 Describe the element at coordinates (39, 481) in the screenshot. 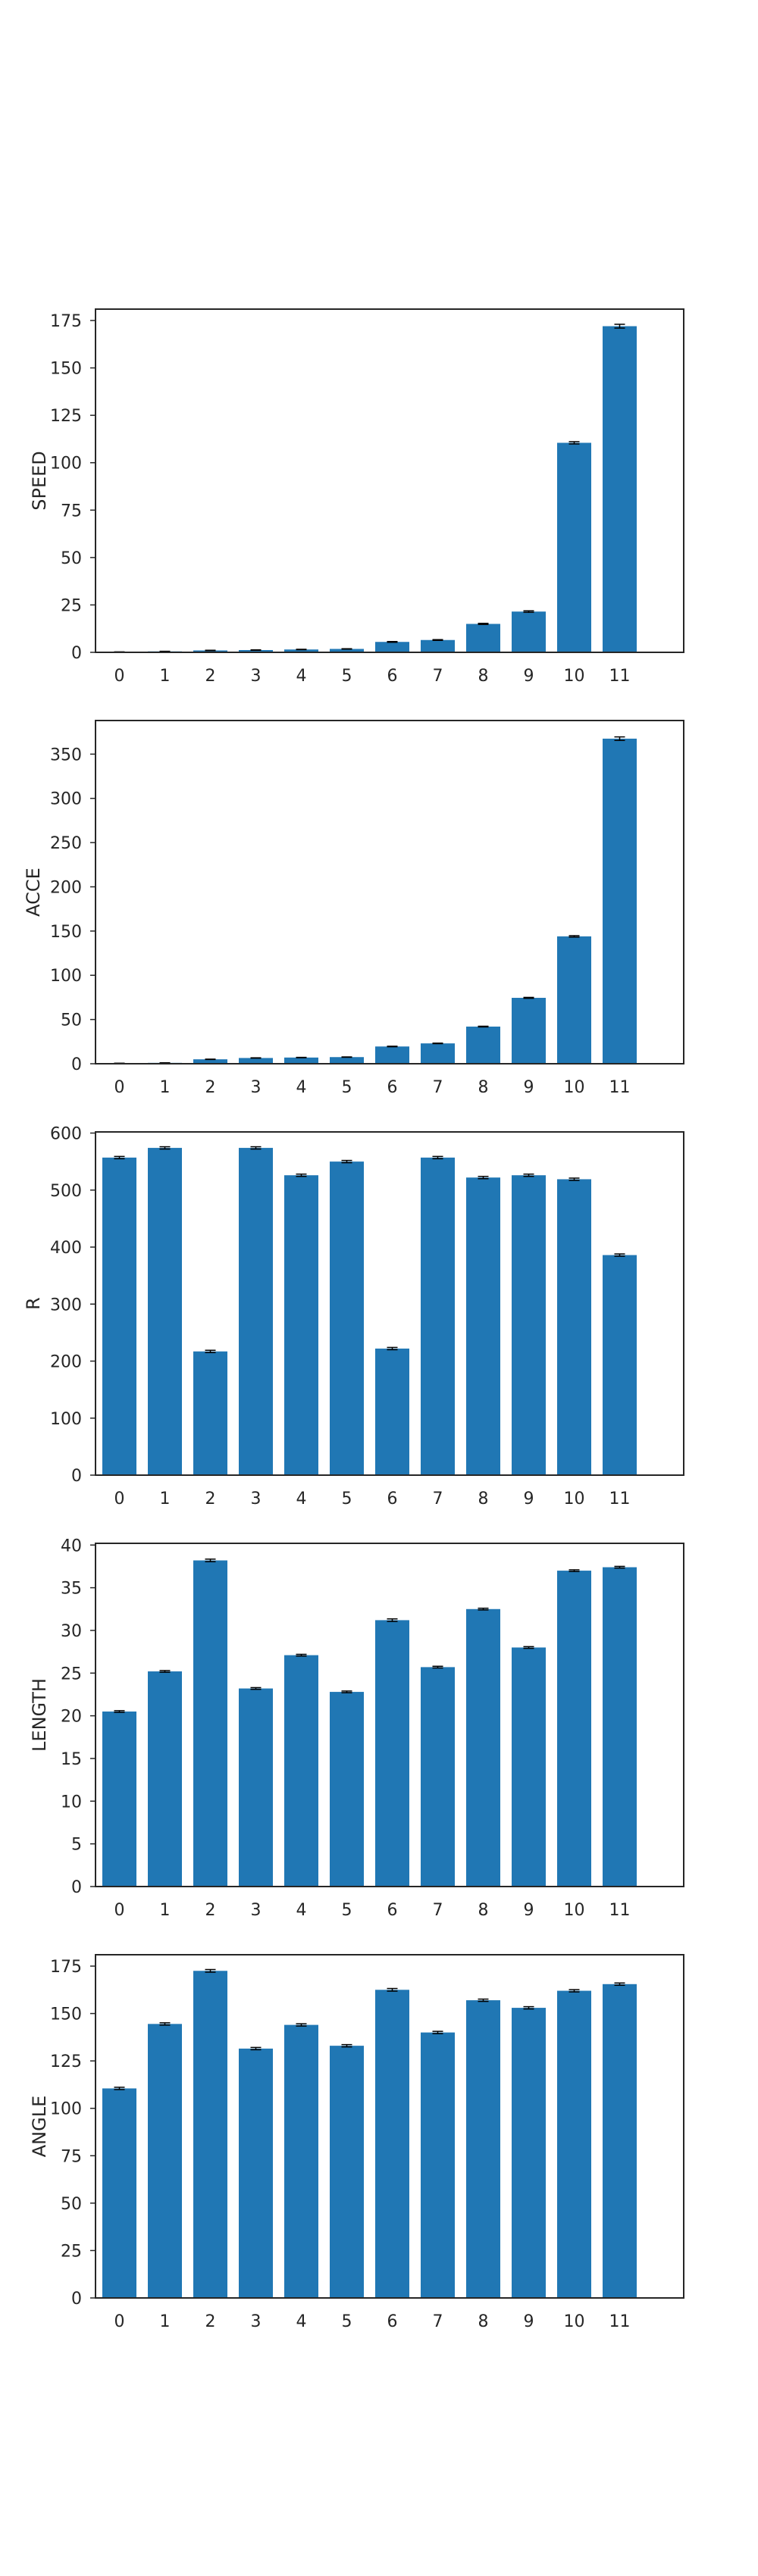

I see `y-axis-label: SPEED` at that location.